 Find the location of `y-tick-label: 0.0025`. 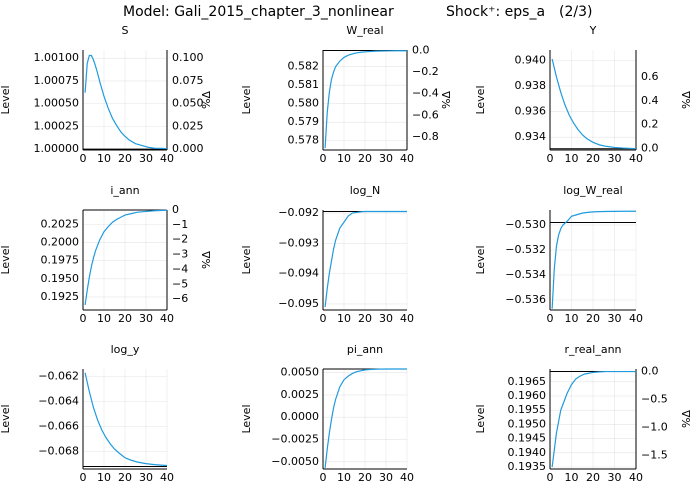

y-tick-label: 0.0025 is located at coordinates (300, 394).